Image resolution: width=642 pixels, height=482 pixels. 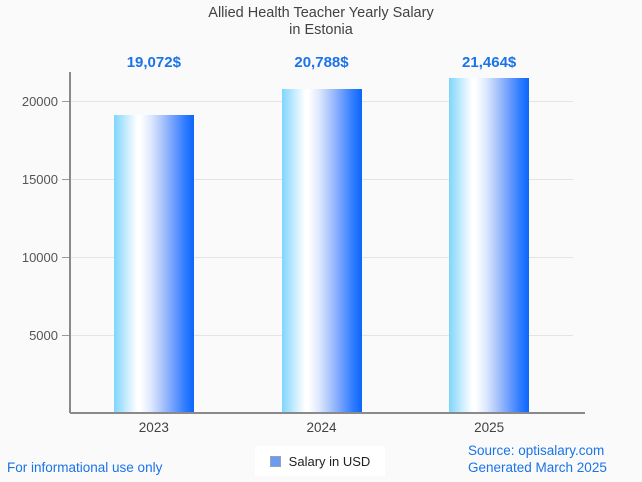 I want to click on x-axis-category-label: 2023, so click(x=153, y=427).